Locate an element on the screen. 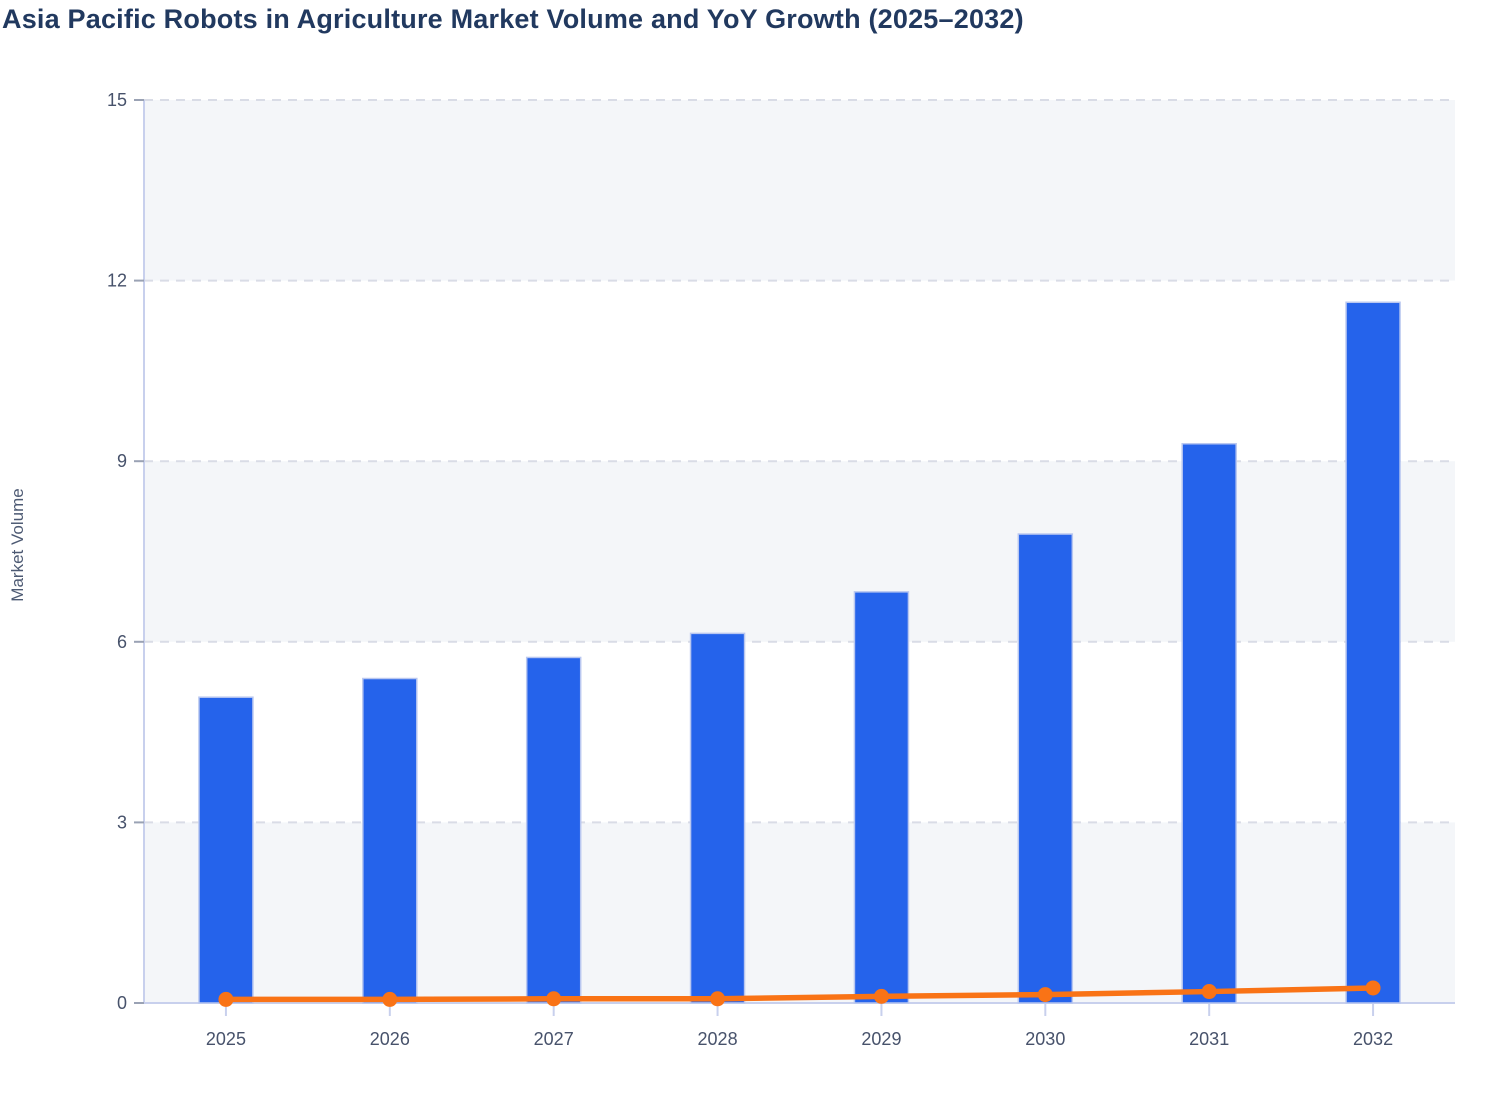 The height and width of the screenshot is (1120, 1508). yoy-marker-2027 is located at coordinates (554, 999).